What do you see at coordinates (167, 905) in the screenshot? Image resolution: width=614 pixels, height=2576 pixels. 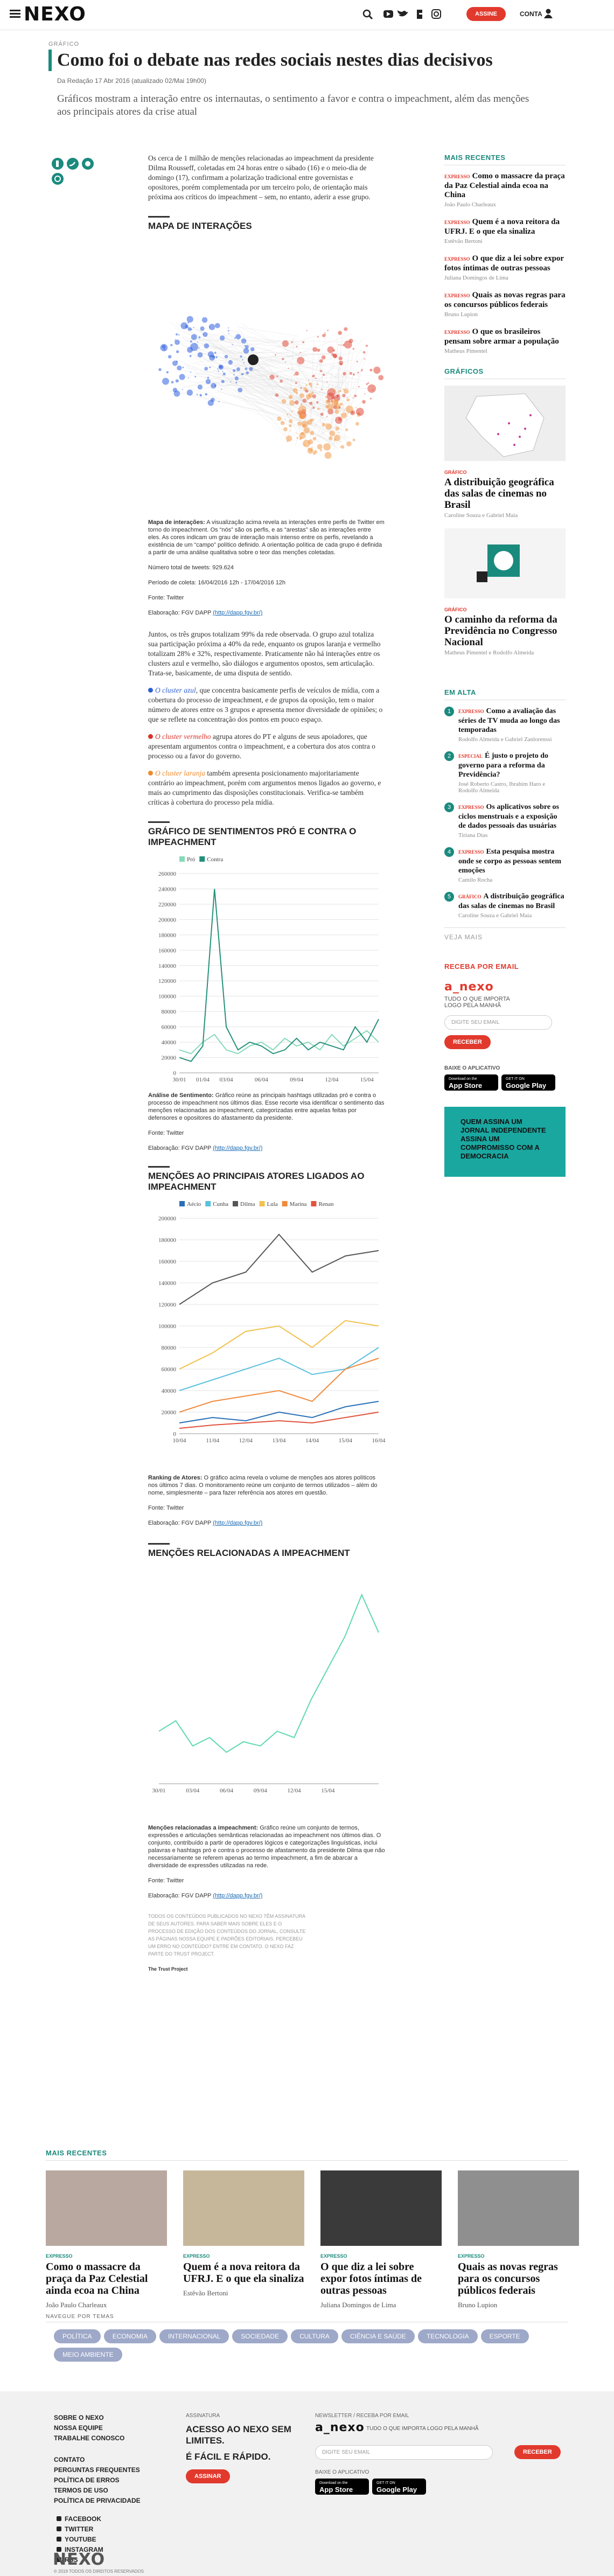 I see `y-tick-label: 220000` at bounding box center [167, 905].